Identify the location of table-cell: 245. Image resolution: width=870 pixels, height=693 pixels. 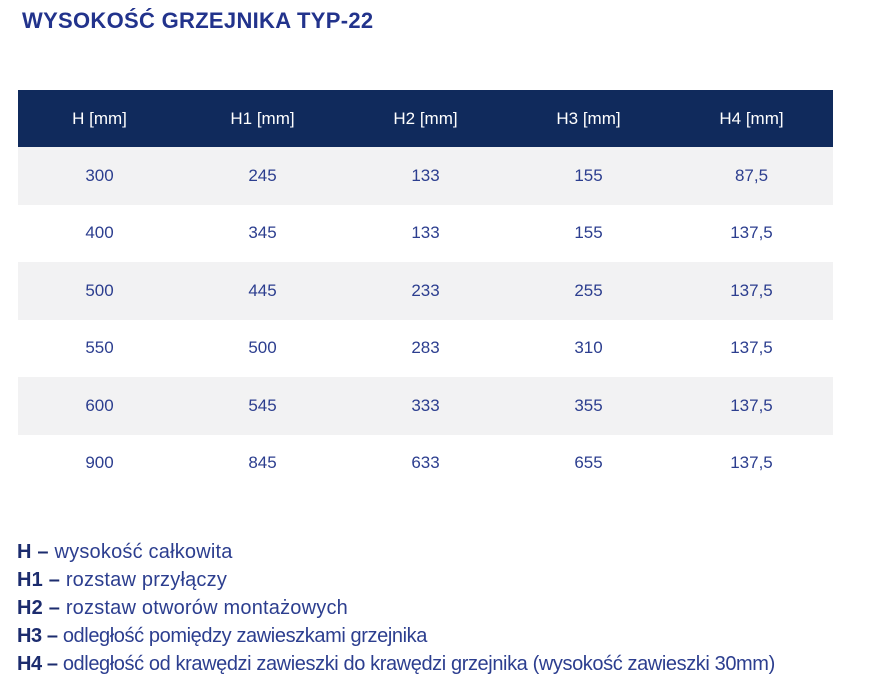
(262, 175).